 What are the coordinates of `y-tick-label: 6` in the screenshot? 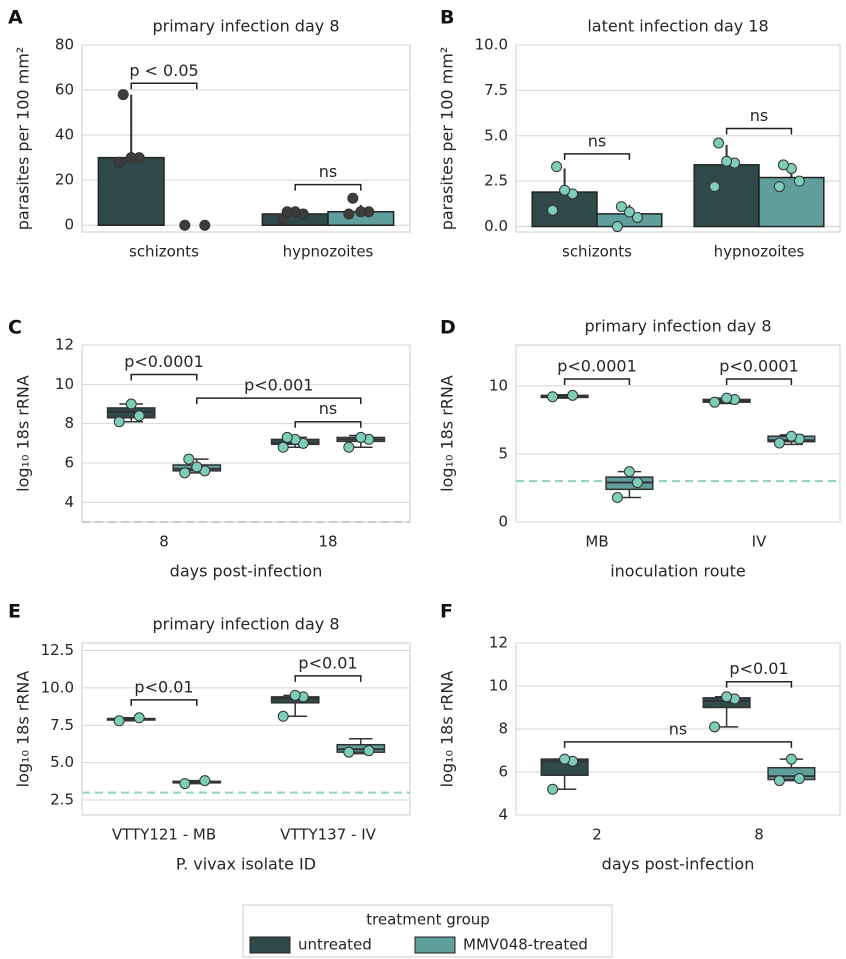 It's located at (69, 463).